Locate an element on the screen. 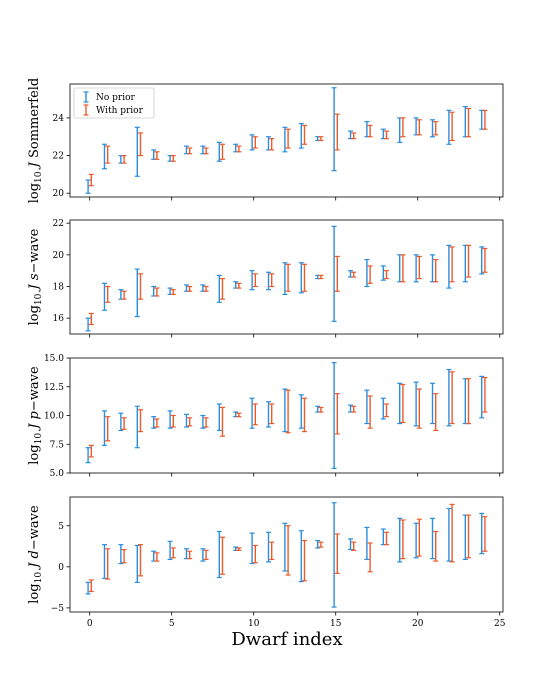 The width and height of the screenshot is (560, 700). y-tick-label: 15.0 is located at coordinates (54, 359).